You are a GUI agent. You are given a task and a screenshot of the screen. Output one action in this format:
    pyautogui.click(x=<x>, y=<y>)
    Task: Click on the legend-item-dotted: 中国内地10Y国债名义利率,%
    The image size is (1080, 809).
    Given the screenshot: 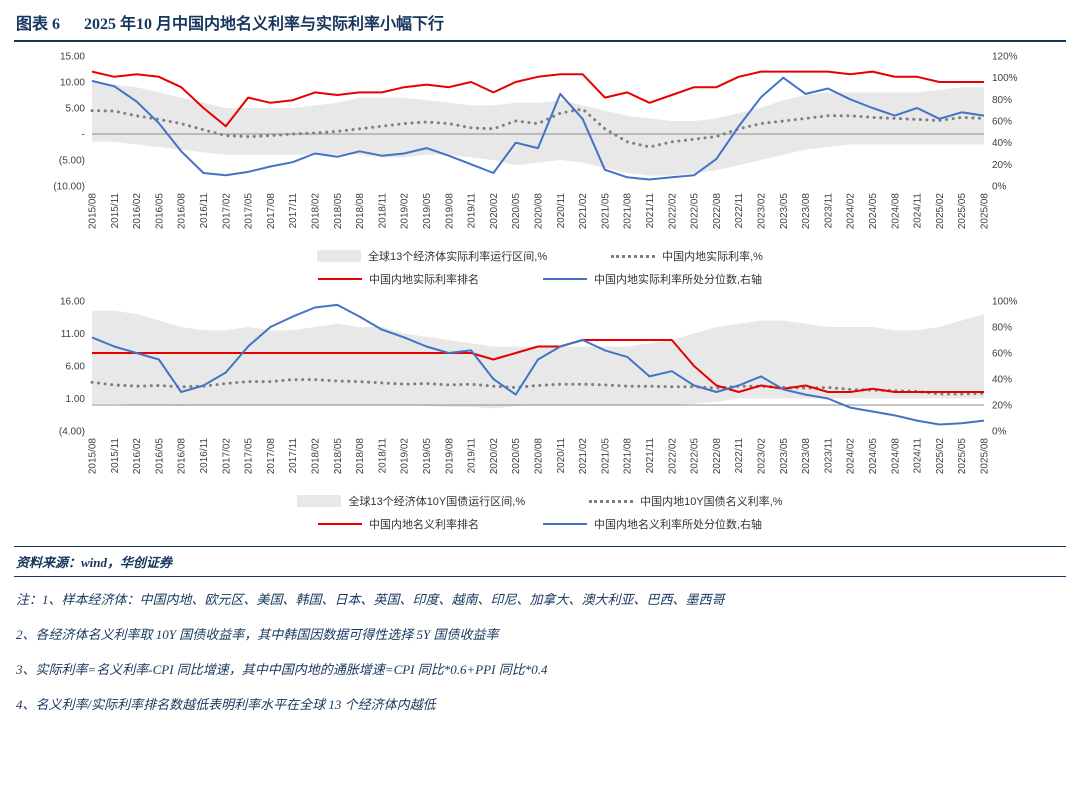 What is the action you would take?
    pyautogui.click(x=686, y=501)
    